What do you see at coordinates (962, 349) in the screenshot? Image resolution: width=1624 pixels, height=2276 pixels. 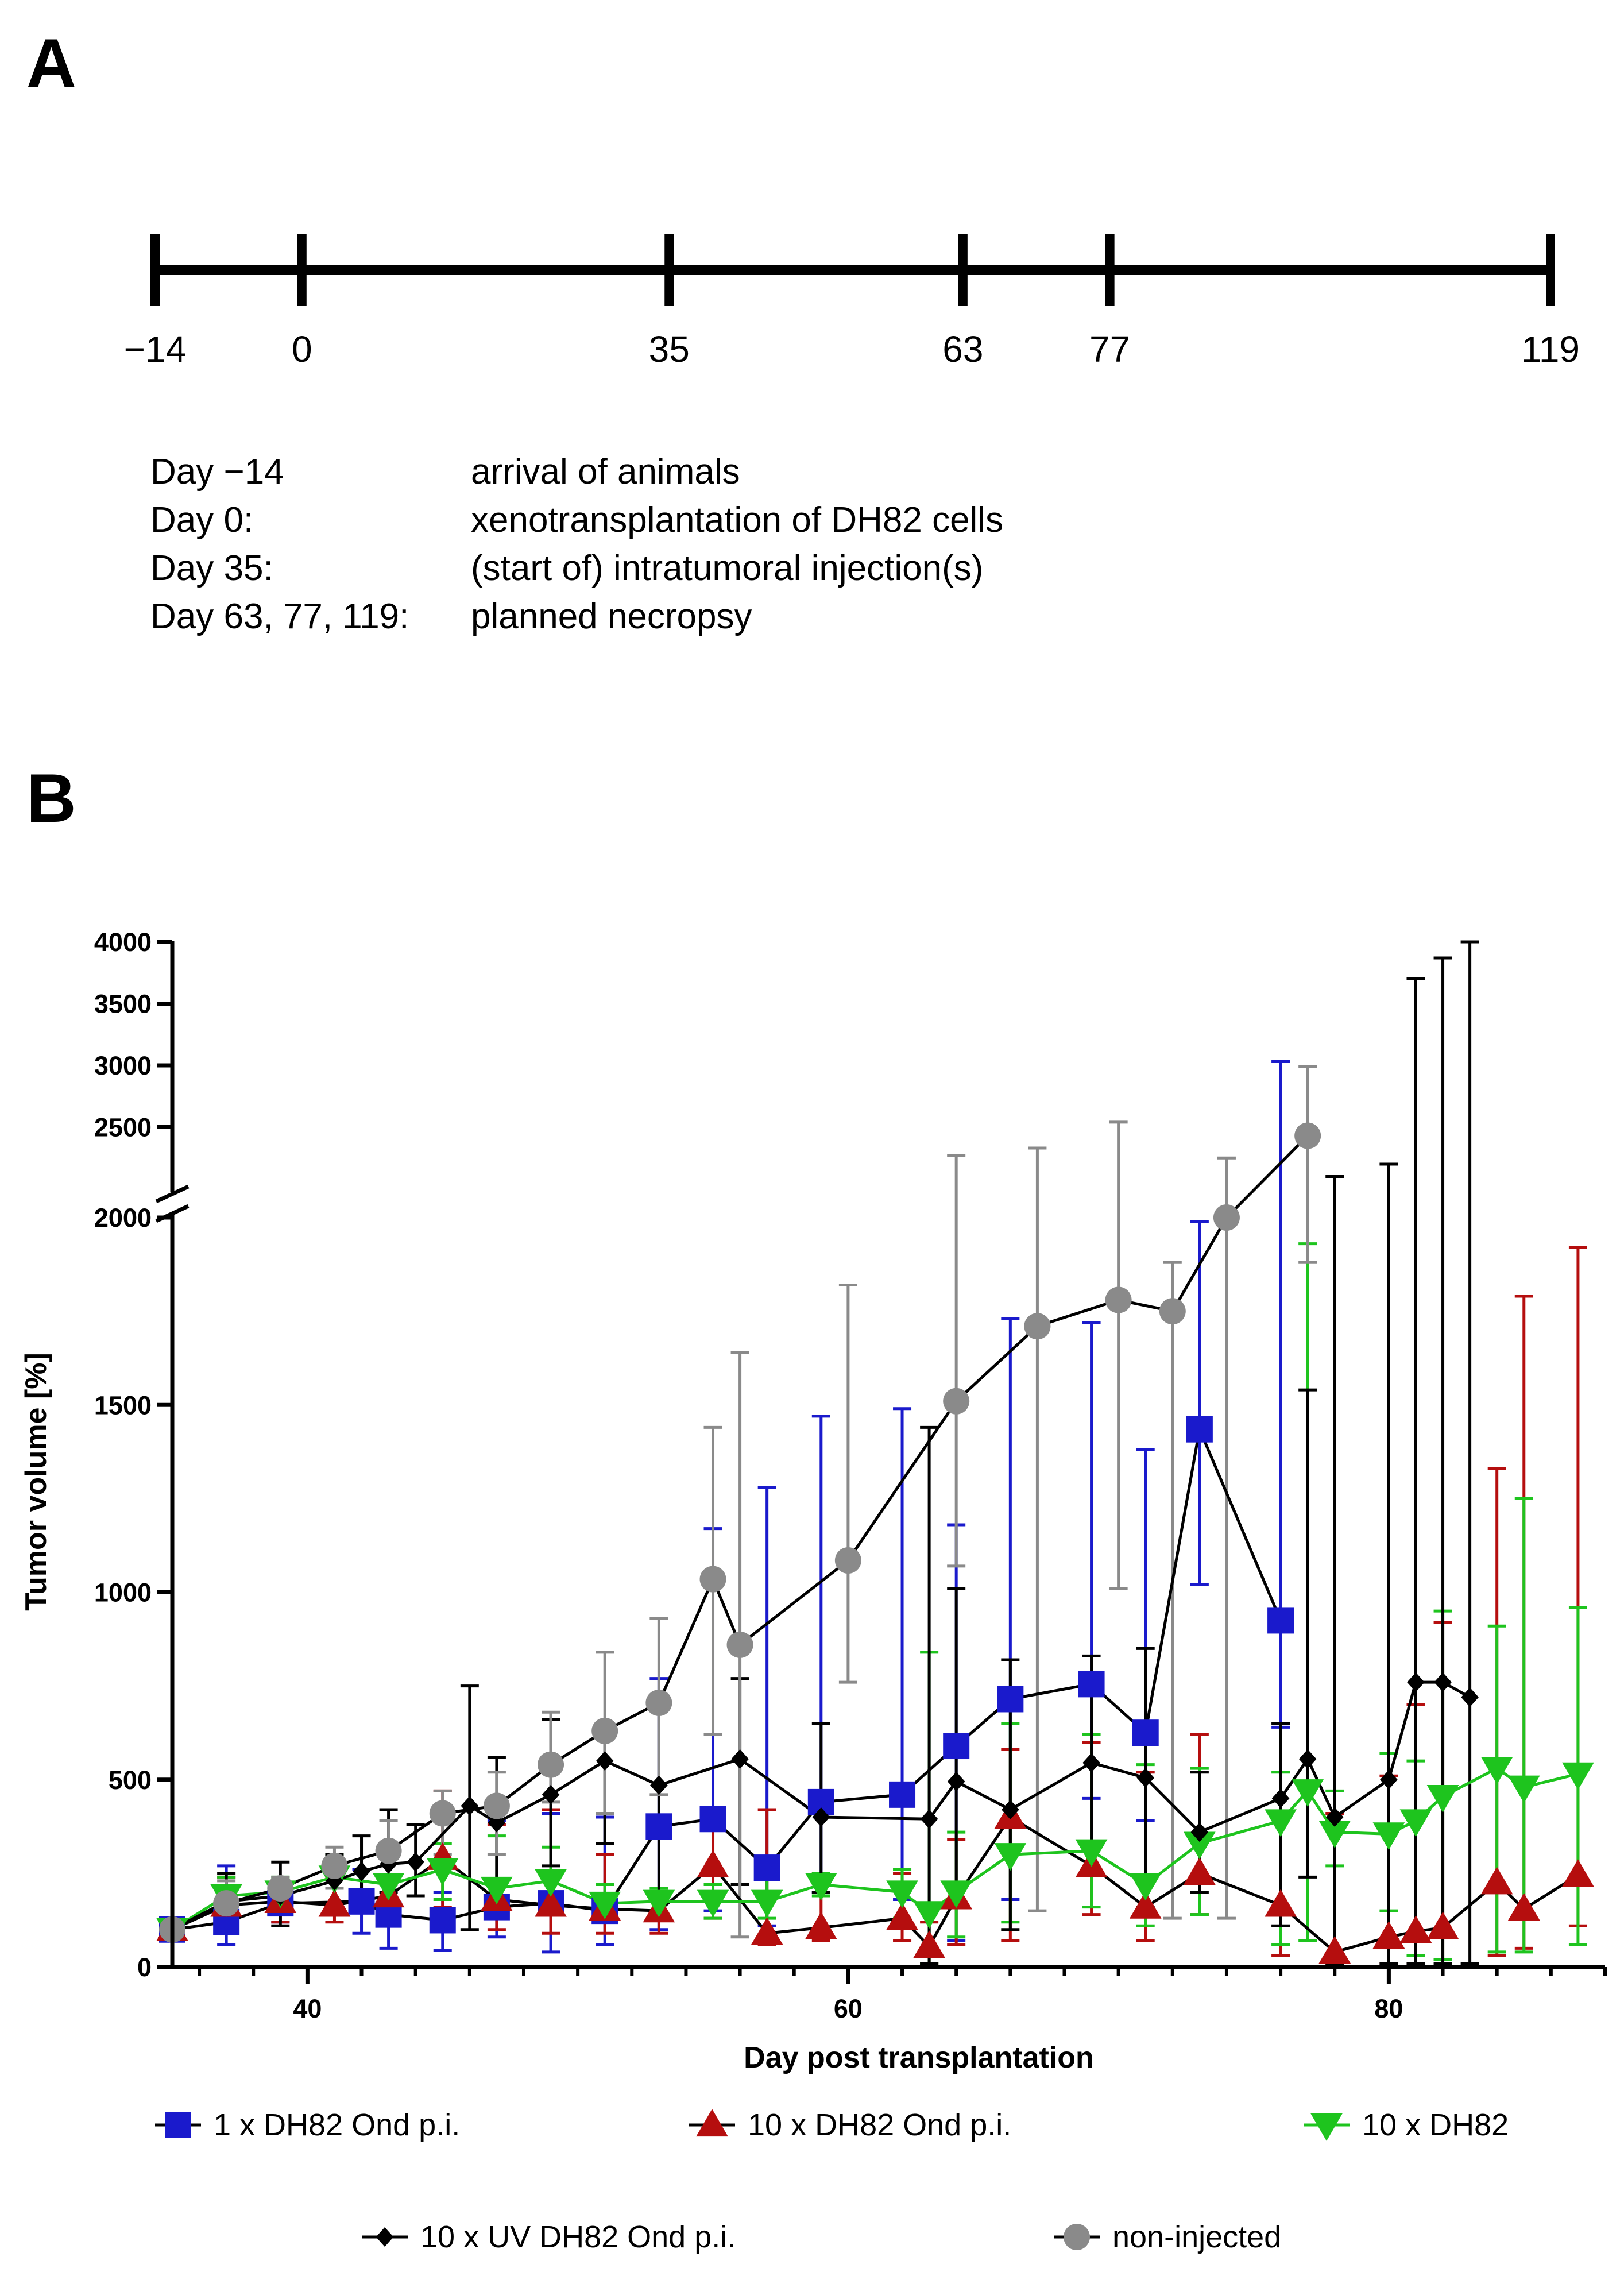 I see `timeline-tick-label: 63` at bounding box center [962, 349].